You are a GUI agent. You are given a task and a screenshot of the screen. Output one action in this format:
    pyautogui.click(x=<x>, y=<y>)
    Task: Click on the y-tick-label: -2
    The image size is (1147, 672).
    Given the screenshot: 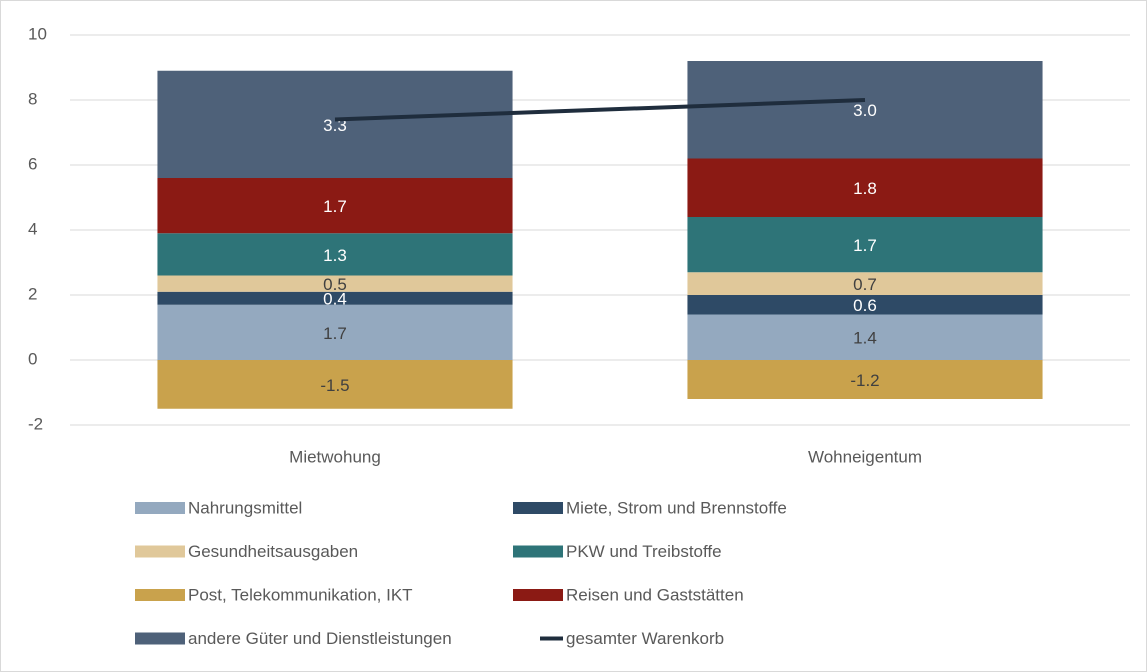 What is the action you would take?
    pyautogui.click(x=35, y=423)
    